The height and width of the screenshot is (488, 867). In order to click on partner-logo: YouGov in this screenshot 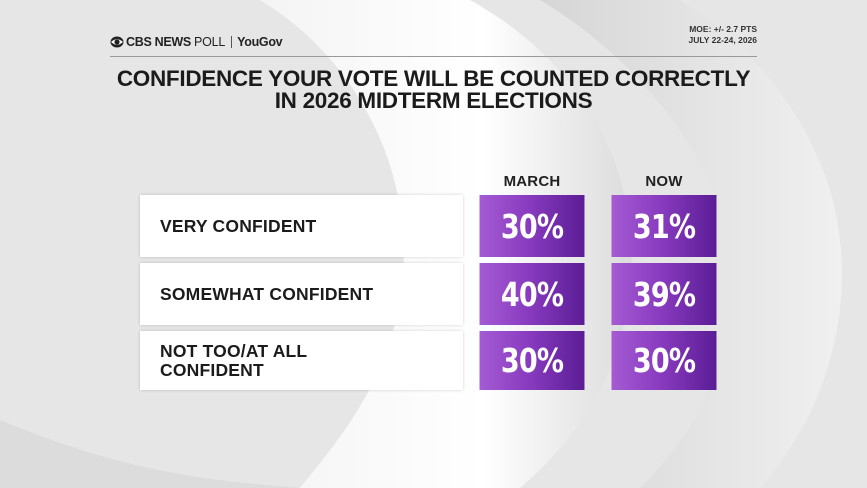, I will do `click(260, 42)`.